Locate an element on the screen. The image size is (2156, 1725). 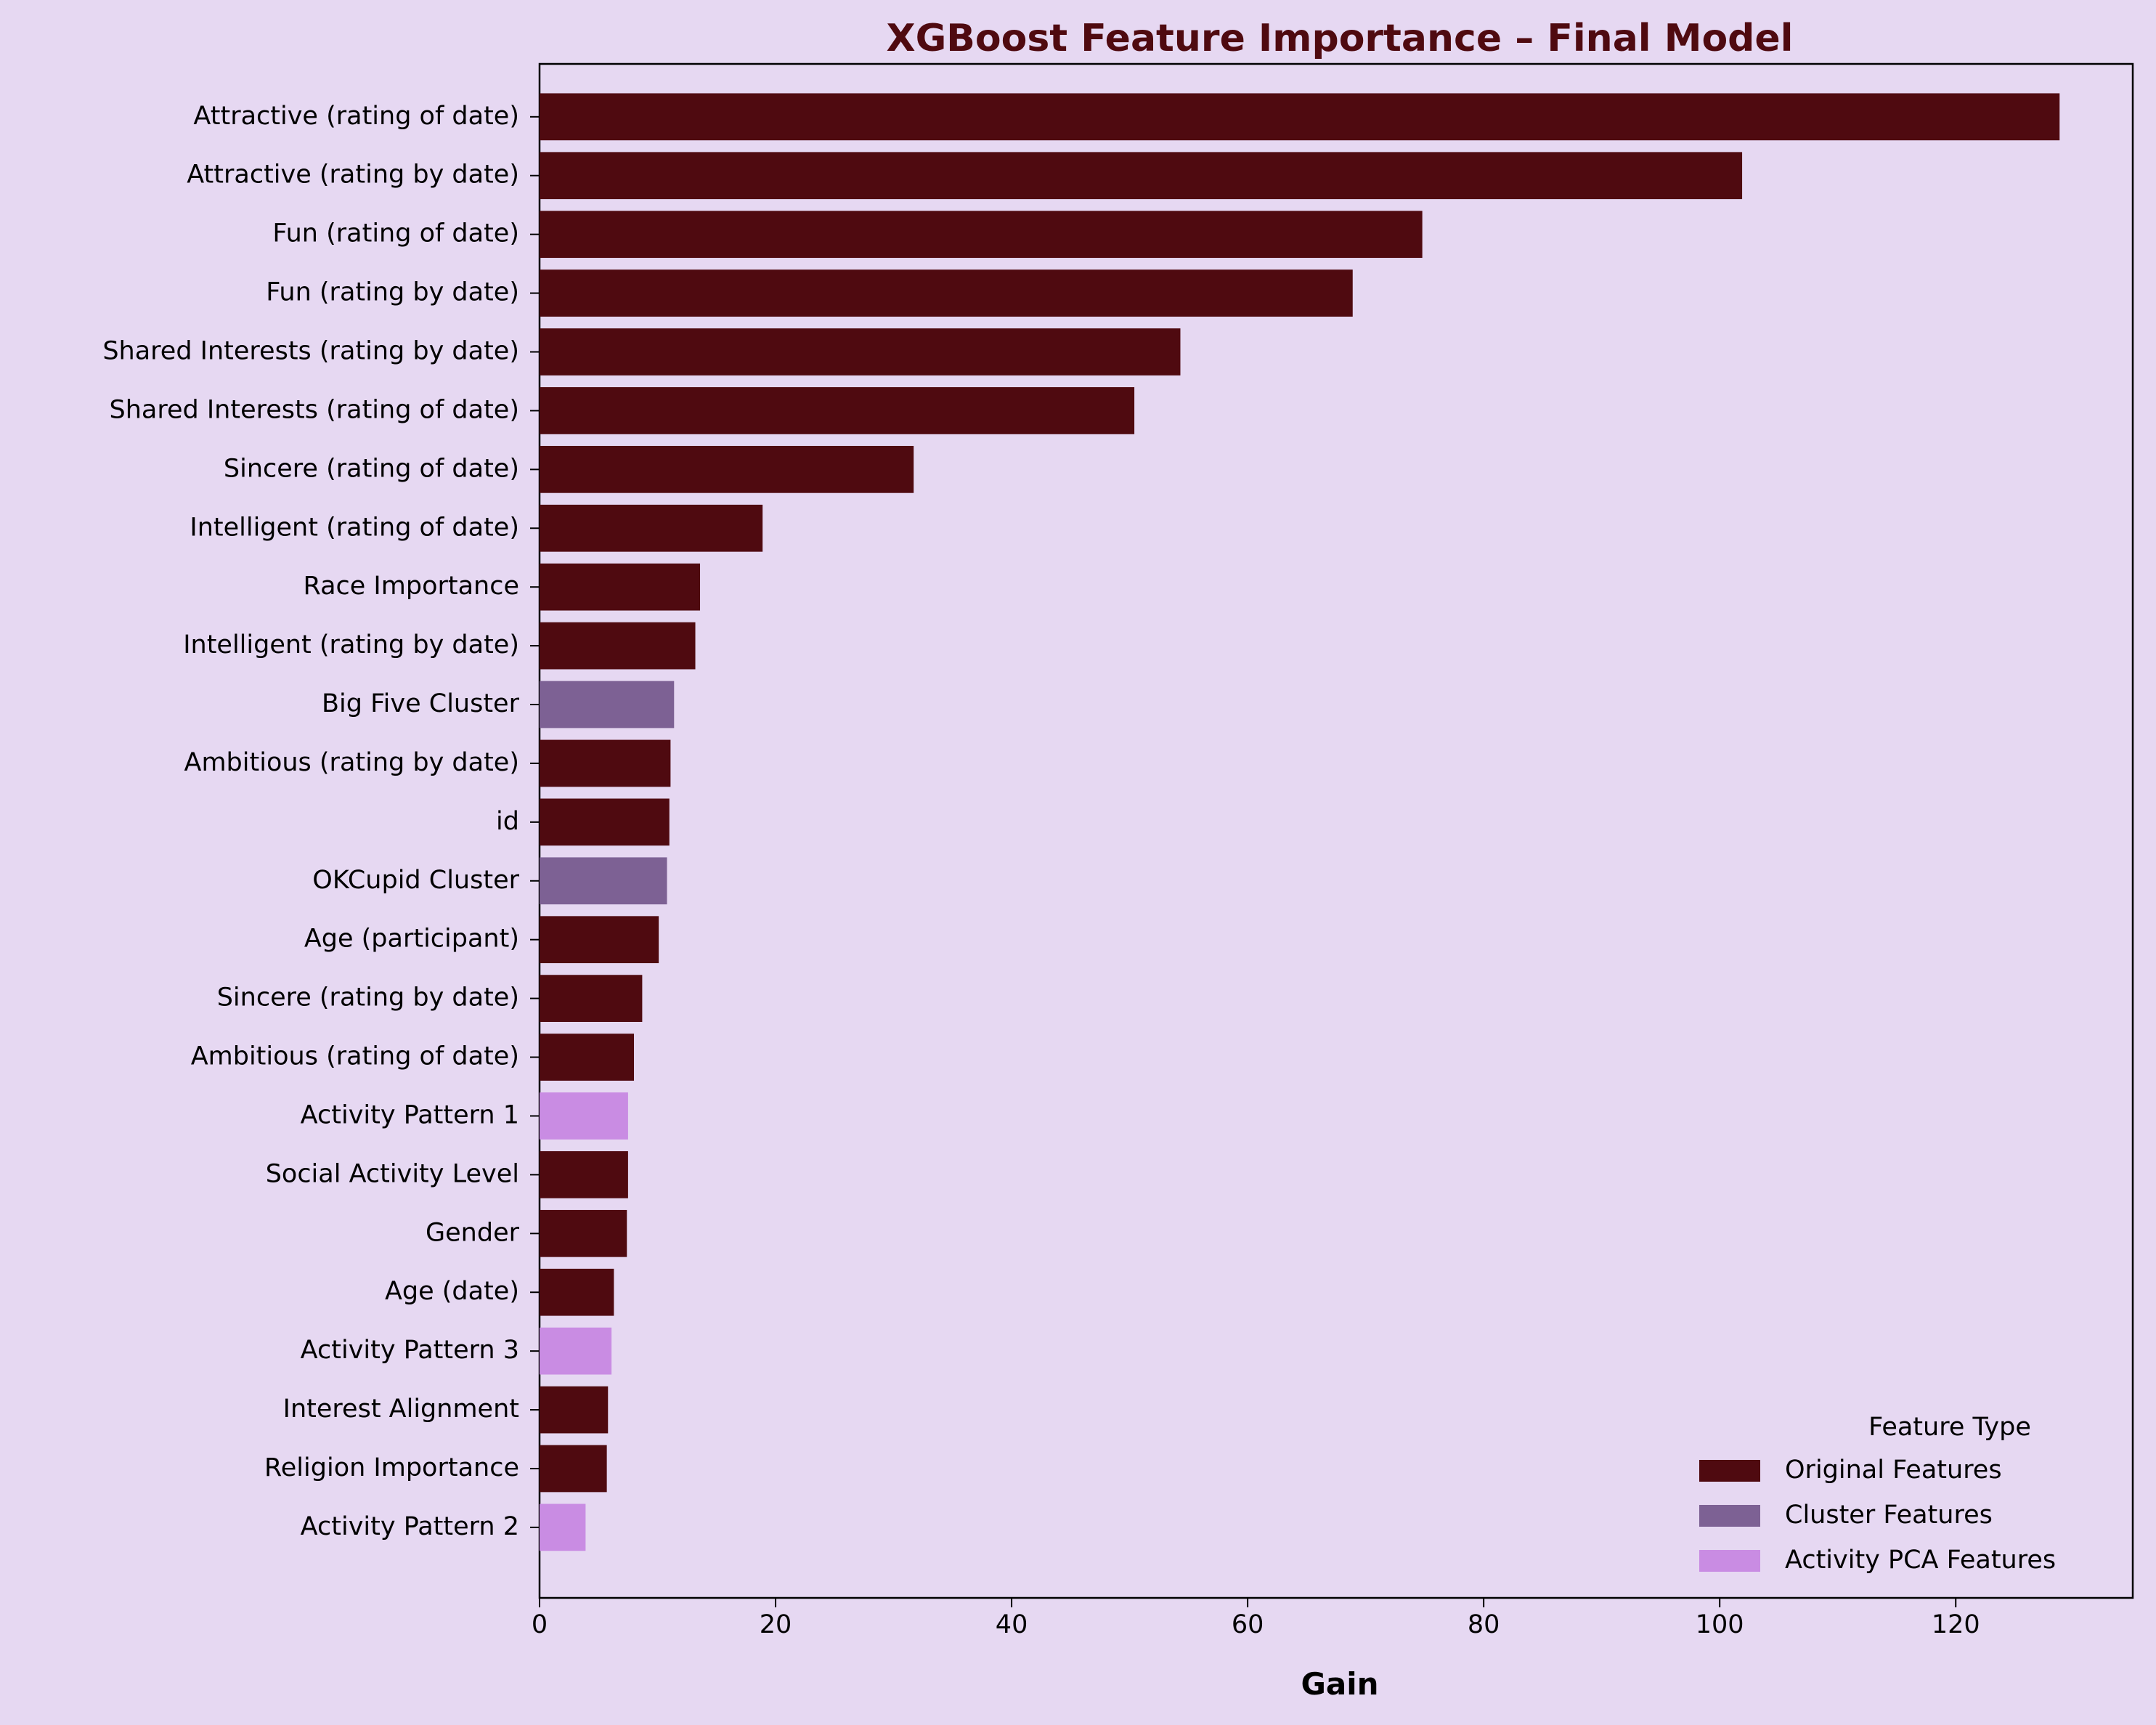
y-tick-label-3: Fun (rating of date) is located at coordinates (396, 233).